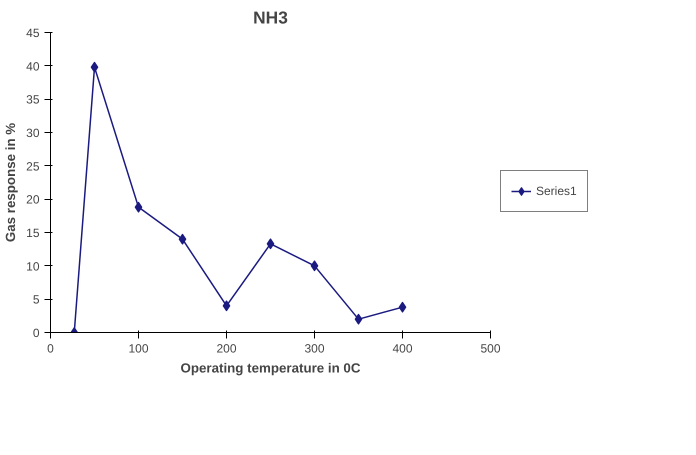  What do you see at coordinates (33, 166) in the screenshot?
I see `y-tick-label: 25` at bounding box center [33, 166].